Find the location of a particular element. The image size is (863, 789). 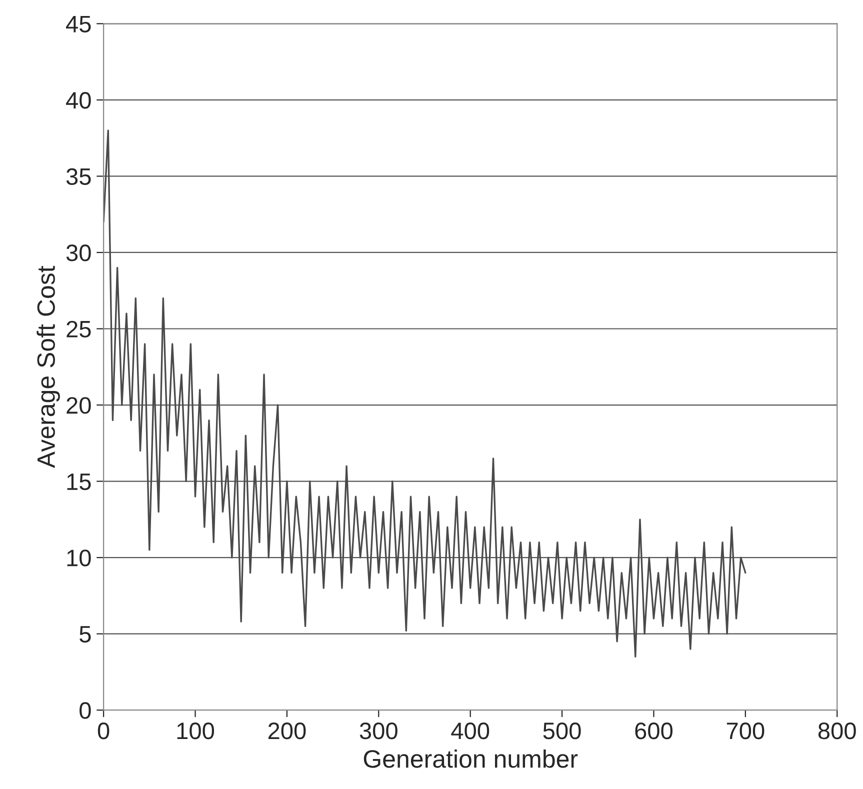

y-tick-label: 15 is located at coordinates (79, 482).